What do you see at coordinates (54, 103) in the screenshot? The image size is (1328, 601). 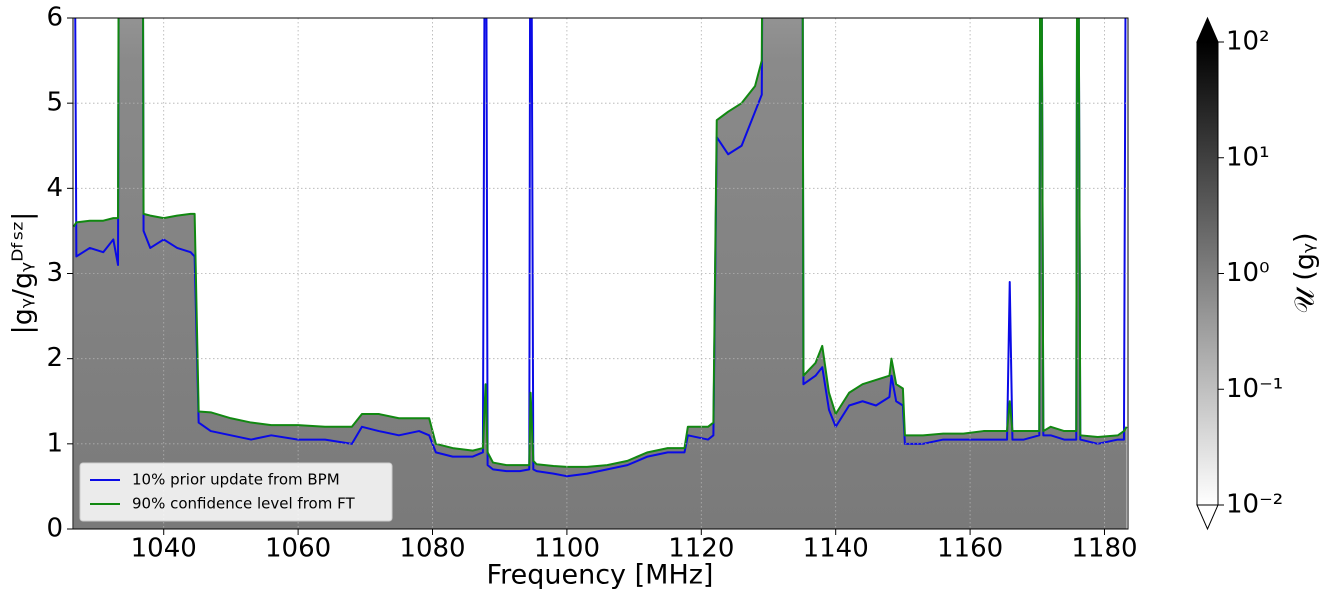 I see `y-tick-label: 5` at bounding box center [54, 103].